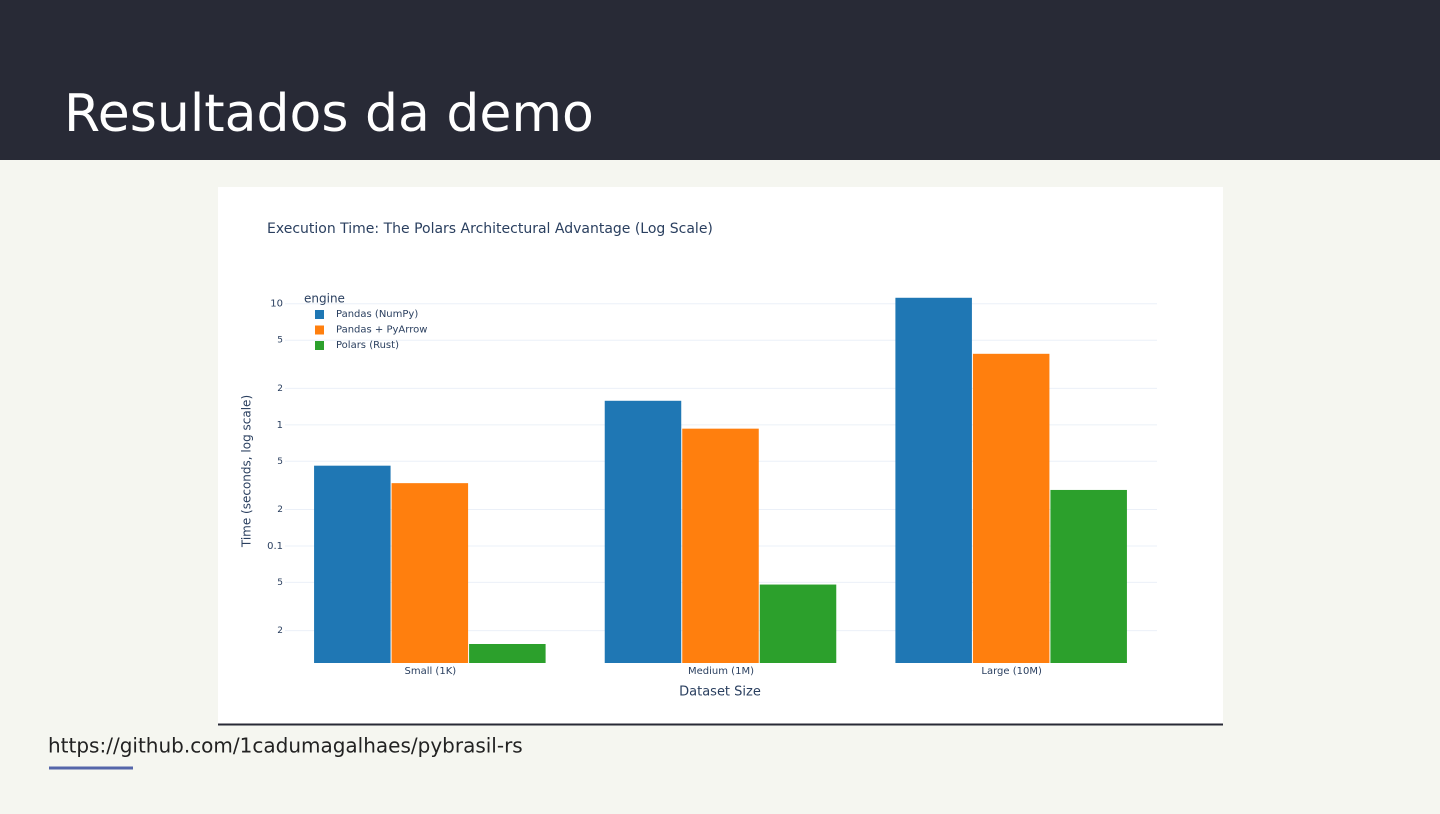  Describe the element at coordinates (377, 314) in the screenshot. I see `legend-label: Pandas (NumPy)` at that location.